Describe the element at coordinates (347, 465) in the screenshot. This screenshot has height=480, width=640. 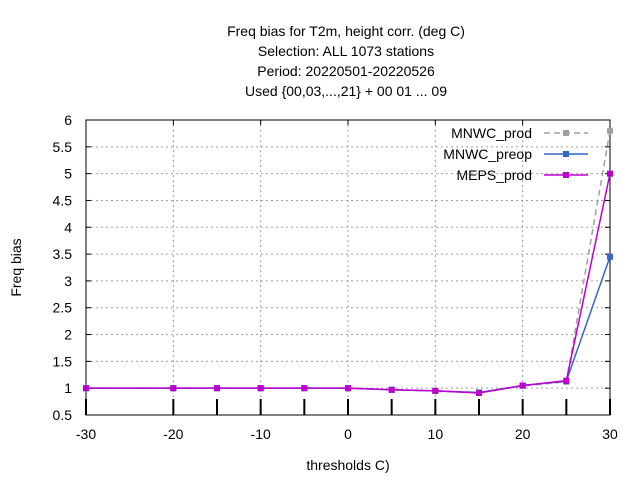
I see `x-axis-label: thresholds C)` at that location.